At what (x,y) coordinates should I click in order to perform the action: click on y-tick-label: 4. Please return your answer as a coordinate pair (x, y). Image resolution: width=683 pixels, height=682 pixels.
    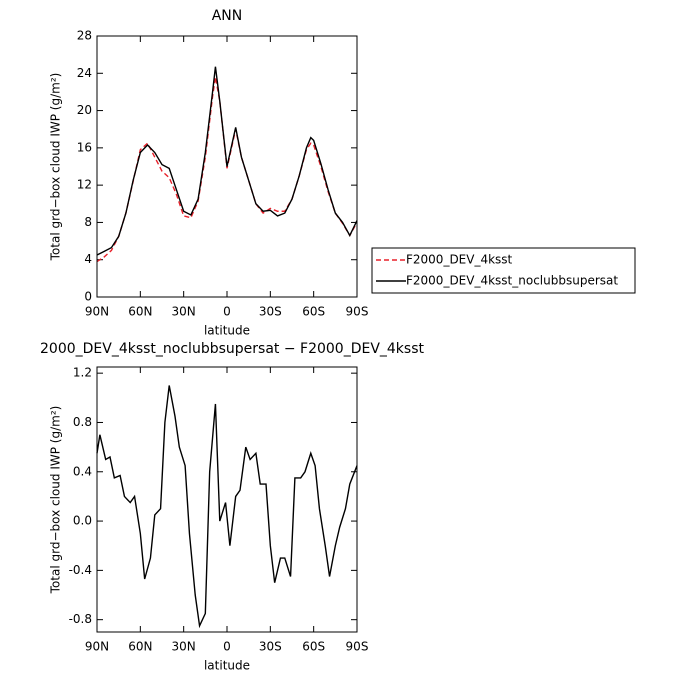
    Looking at the image, I should click on (88, 259).